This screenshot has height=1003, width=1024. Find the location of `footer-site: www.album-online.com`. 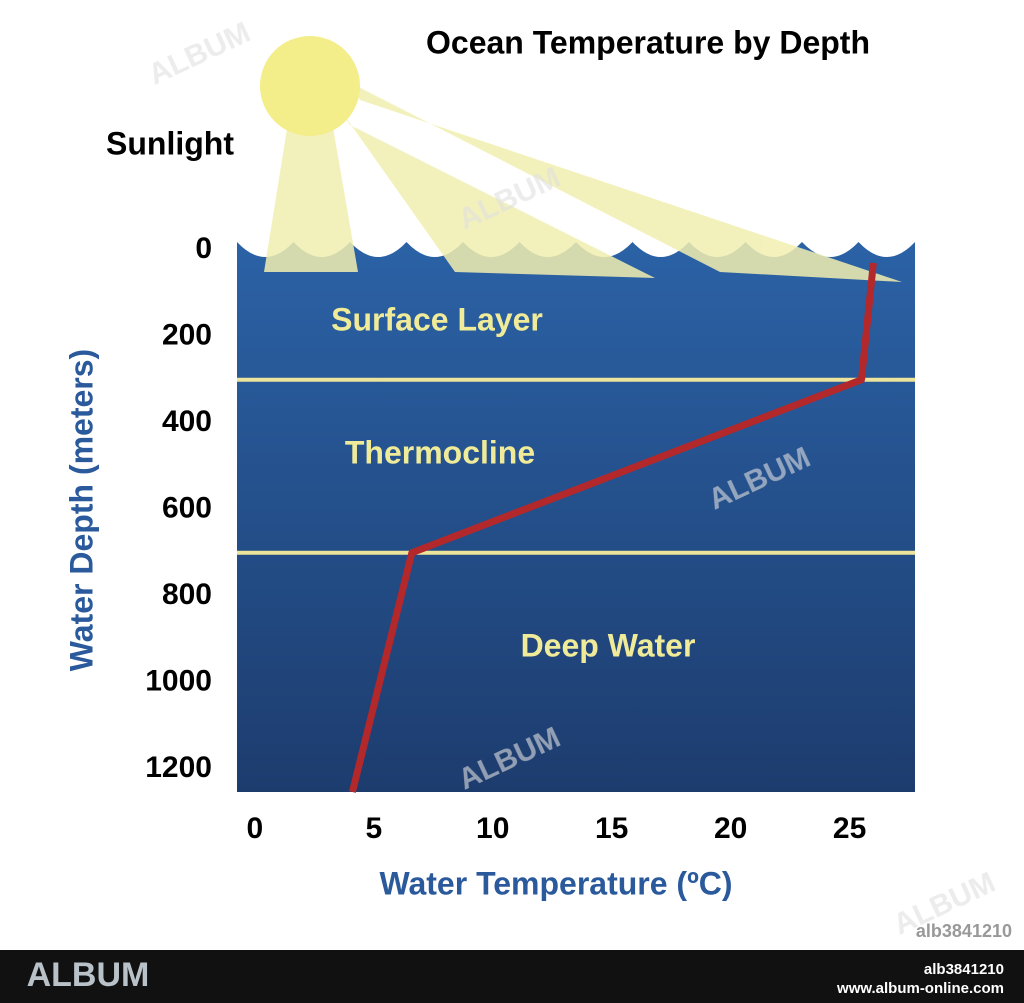

footer-site: www.album-online.com is located at coordinates (920, 988).